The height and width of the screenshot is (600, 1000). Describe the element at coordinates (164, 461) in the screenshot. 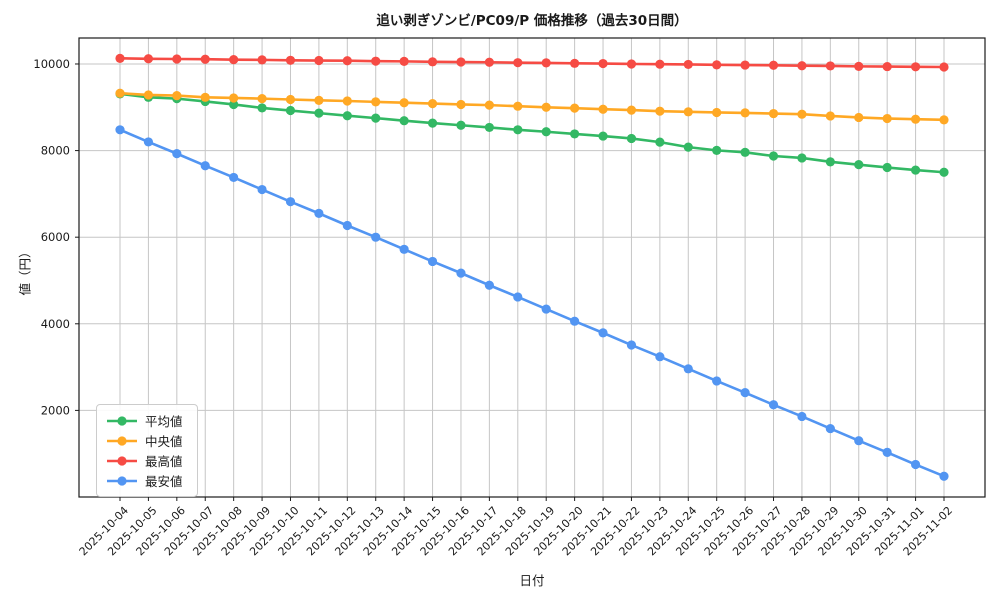

I see `legend-label-max: 最高値` at that location.